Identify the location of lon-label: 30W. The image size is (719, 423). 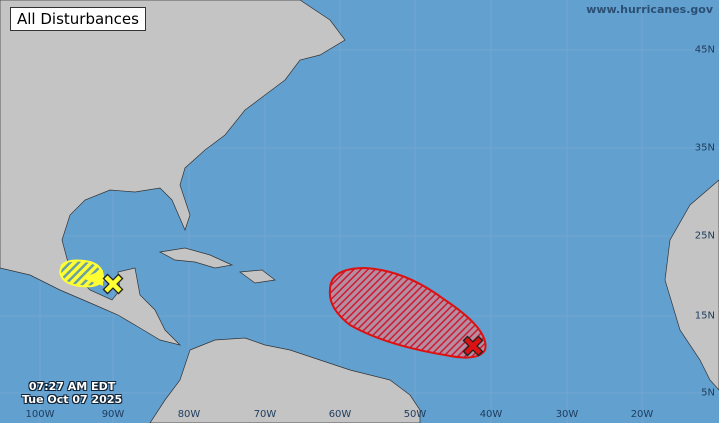
(567, 414).